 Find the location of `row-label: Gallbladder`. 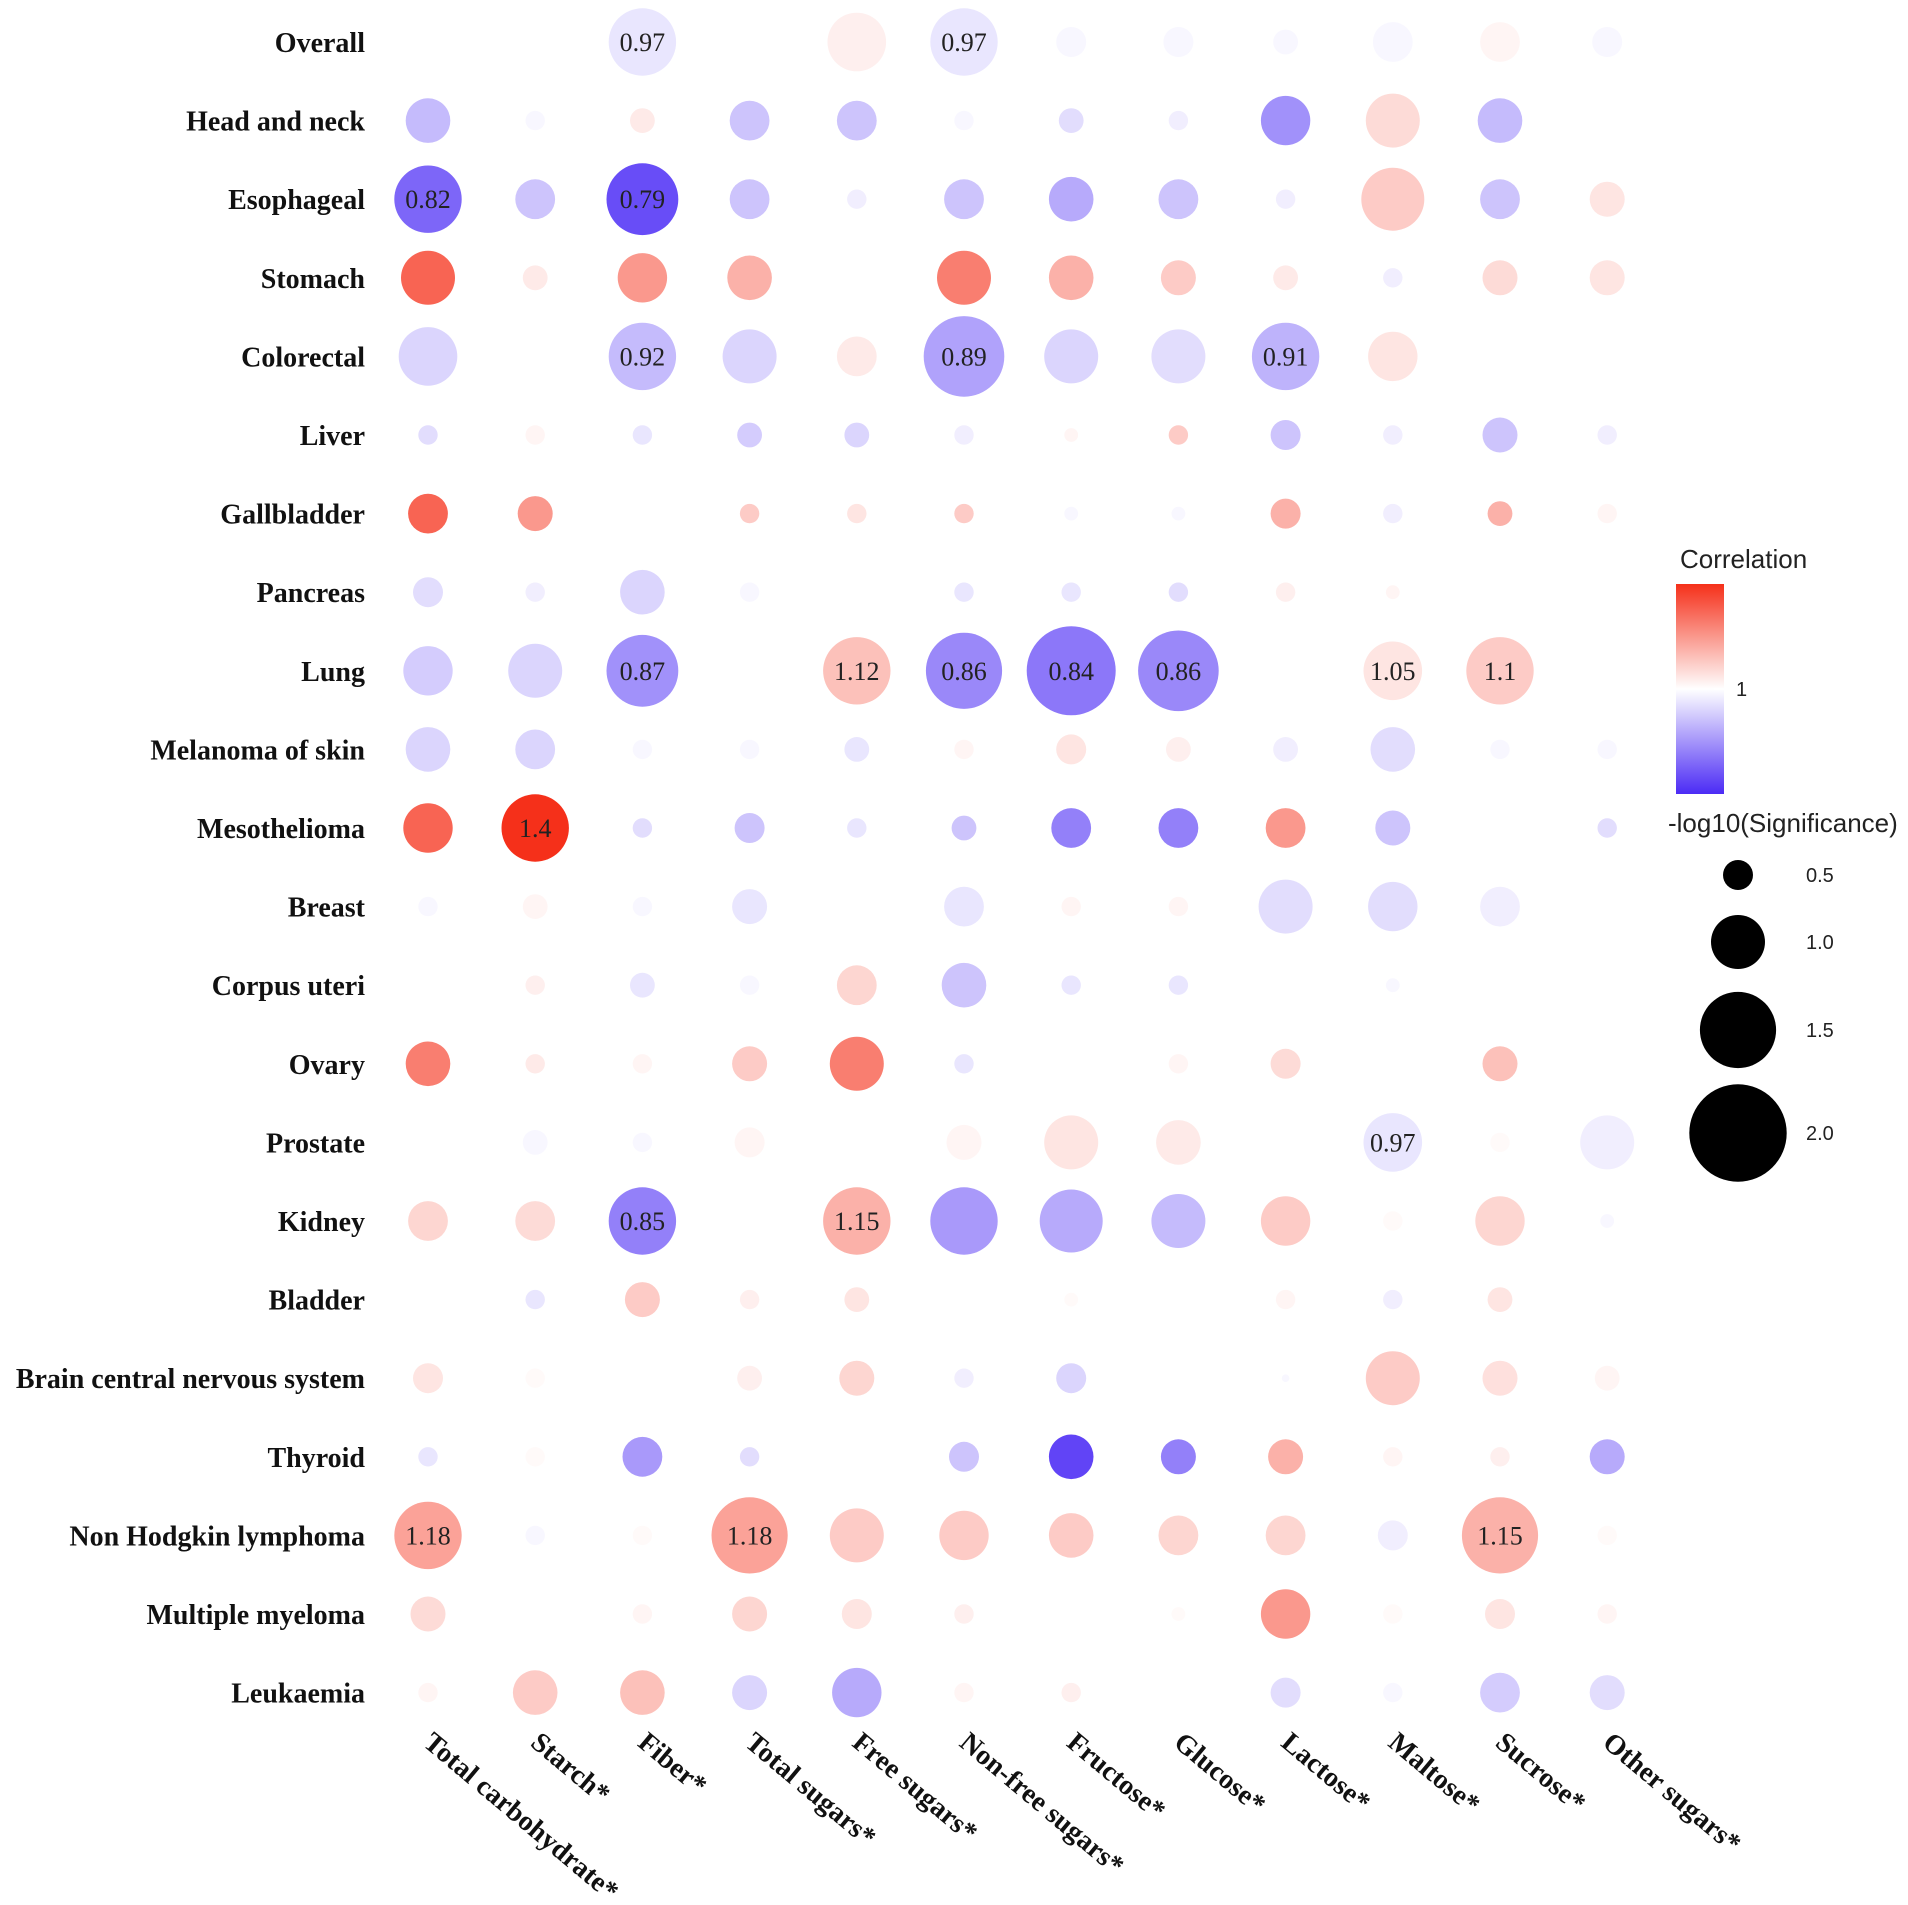

row-label: Gallbladder is located at coordinates (292, 515).